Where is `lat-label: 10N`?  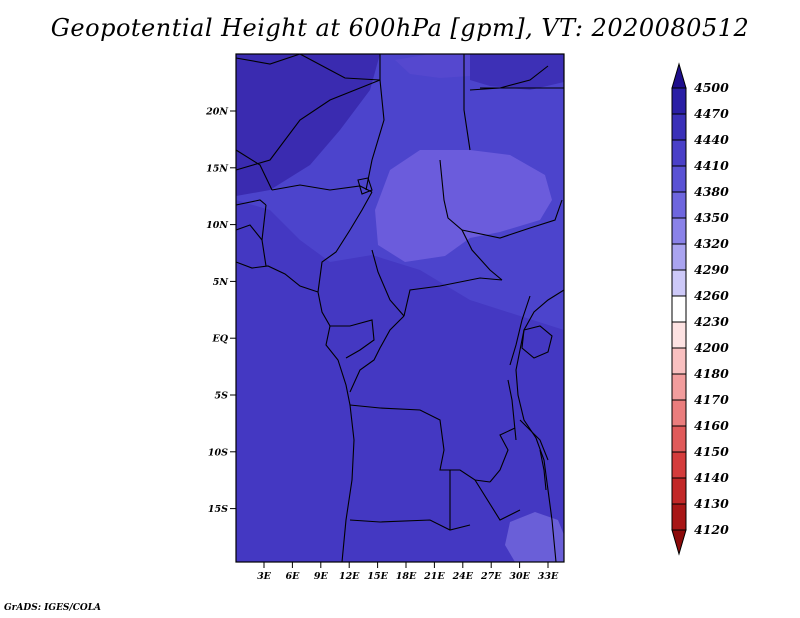
lat-label: 10N is located at coordinates (217, 225).